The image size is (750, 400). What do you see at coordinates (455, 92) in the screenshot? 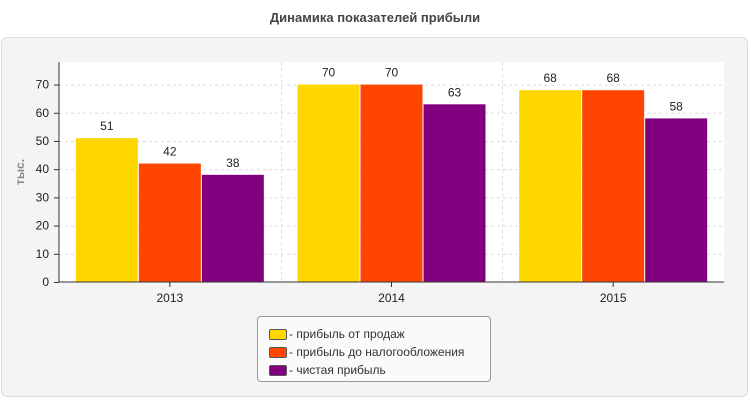
I see `bar-value-label: 63` at bounding box center [455, 92].